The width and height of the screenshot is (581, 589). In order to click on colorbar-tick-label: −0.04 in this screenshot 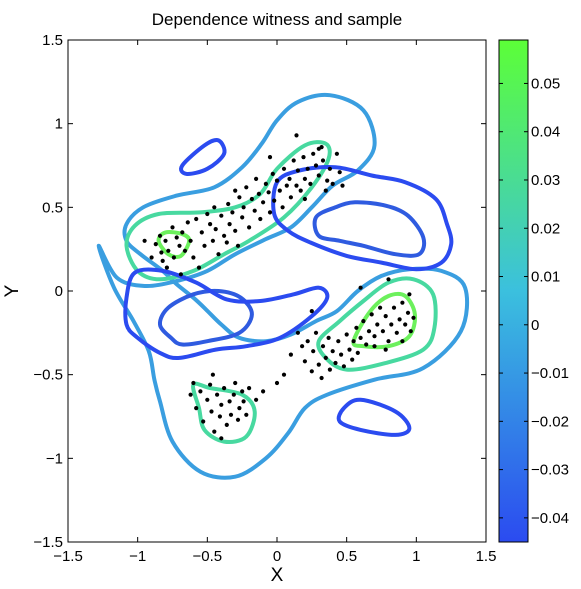, I will do `click(550, 518)`.